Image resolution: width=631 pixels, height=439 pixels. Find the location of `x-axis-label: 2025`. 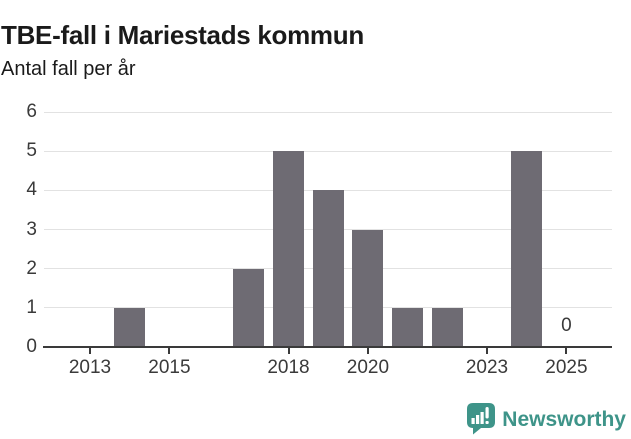

x-axis-label: 2025 is located at coordinates (566, 367).